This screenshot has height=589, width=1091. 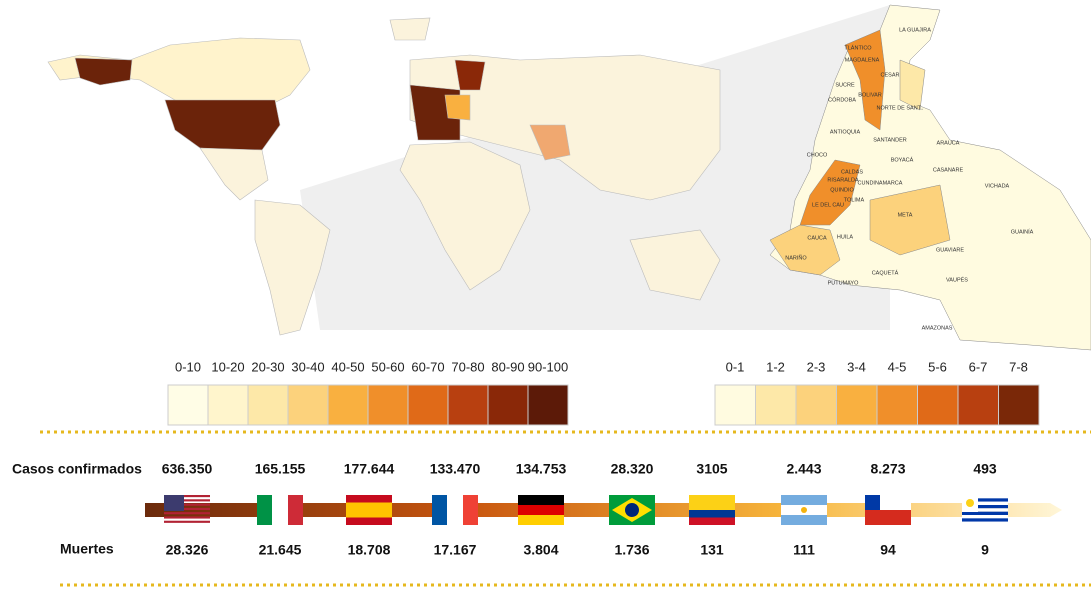 What do you see at coordinates (455, 469) in the screenshot?
I see `cases-value: 133.470` at bounding box center [455, 469].